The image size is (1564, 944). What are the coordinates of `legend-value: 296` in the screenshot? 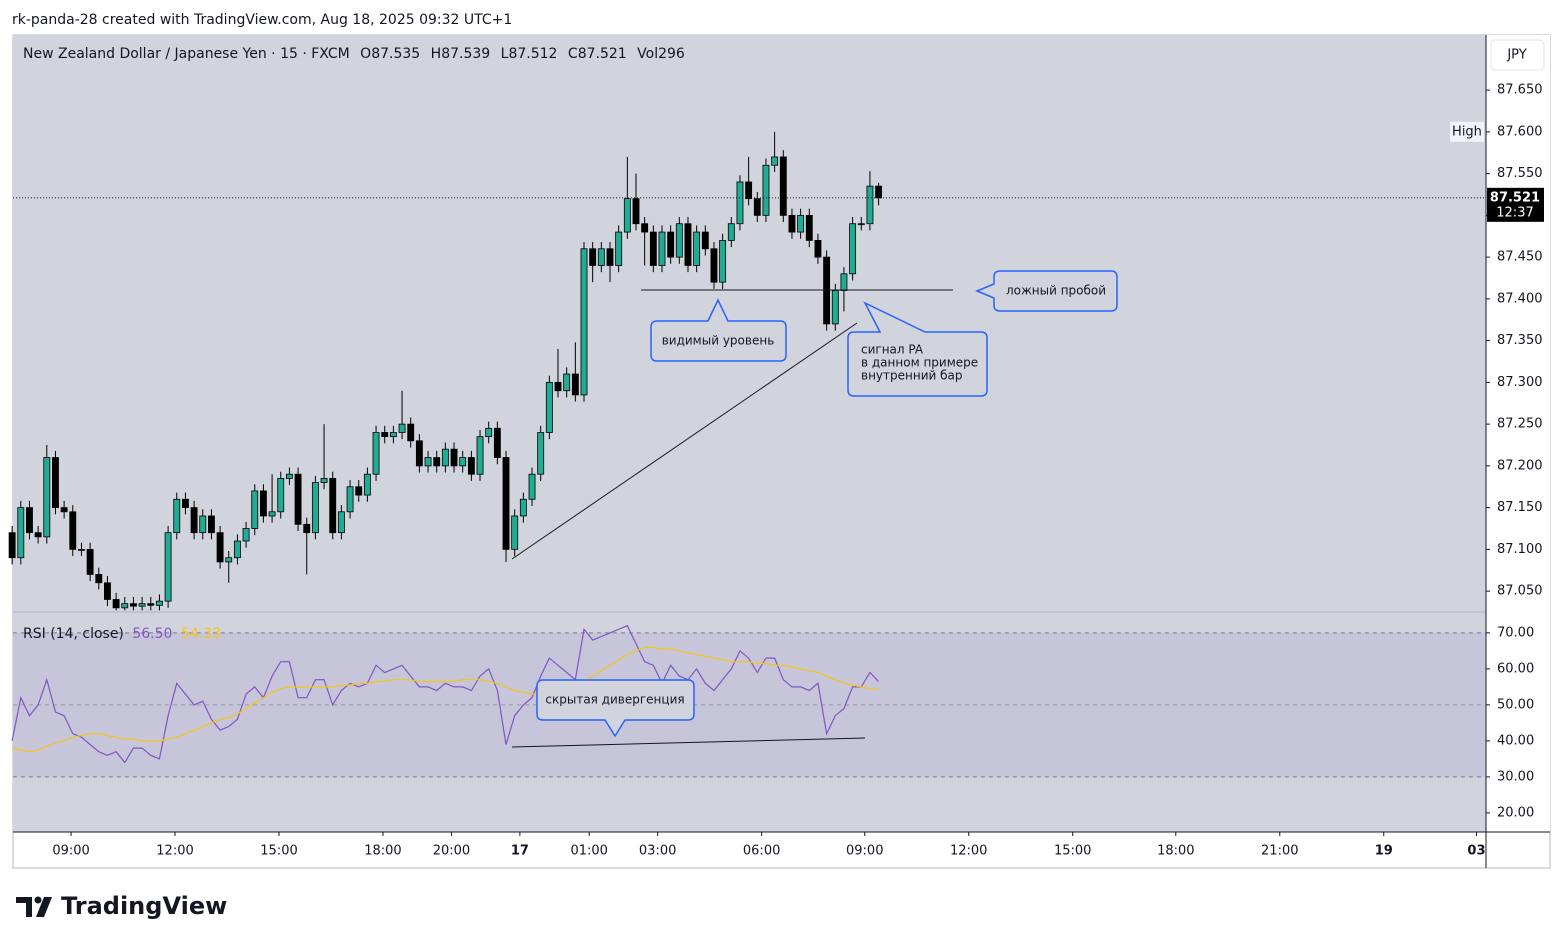 It's located at (671, 54).